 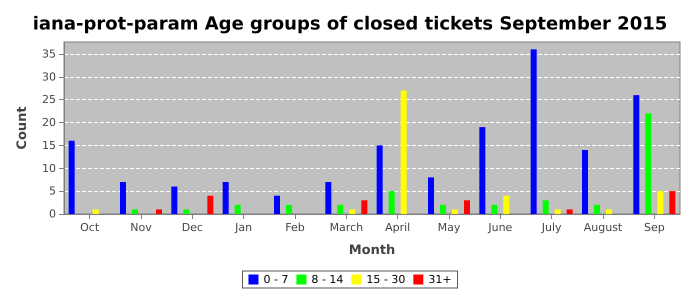 What do you see at coordinates (350, 24) in the screenshot?
I see `chart-title: iana-prot-param Age groups of closed tickets September 2015` at bounding box center [350, 24].